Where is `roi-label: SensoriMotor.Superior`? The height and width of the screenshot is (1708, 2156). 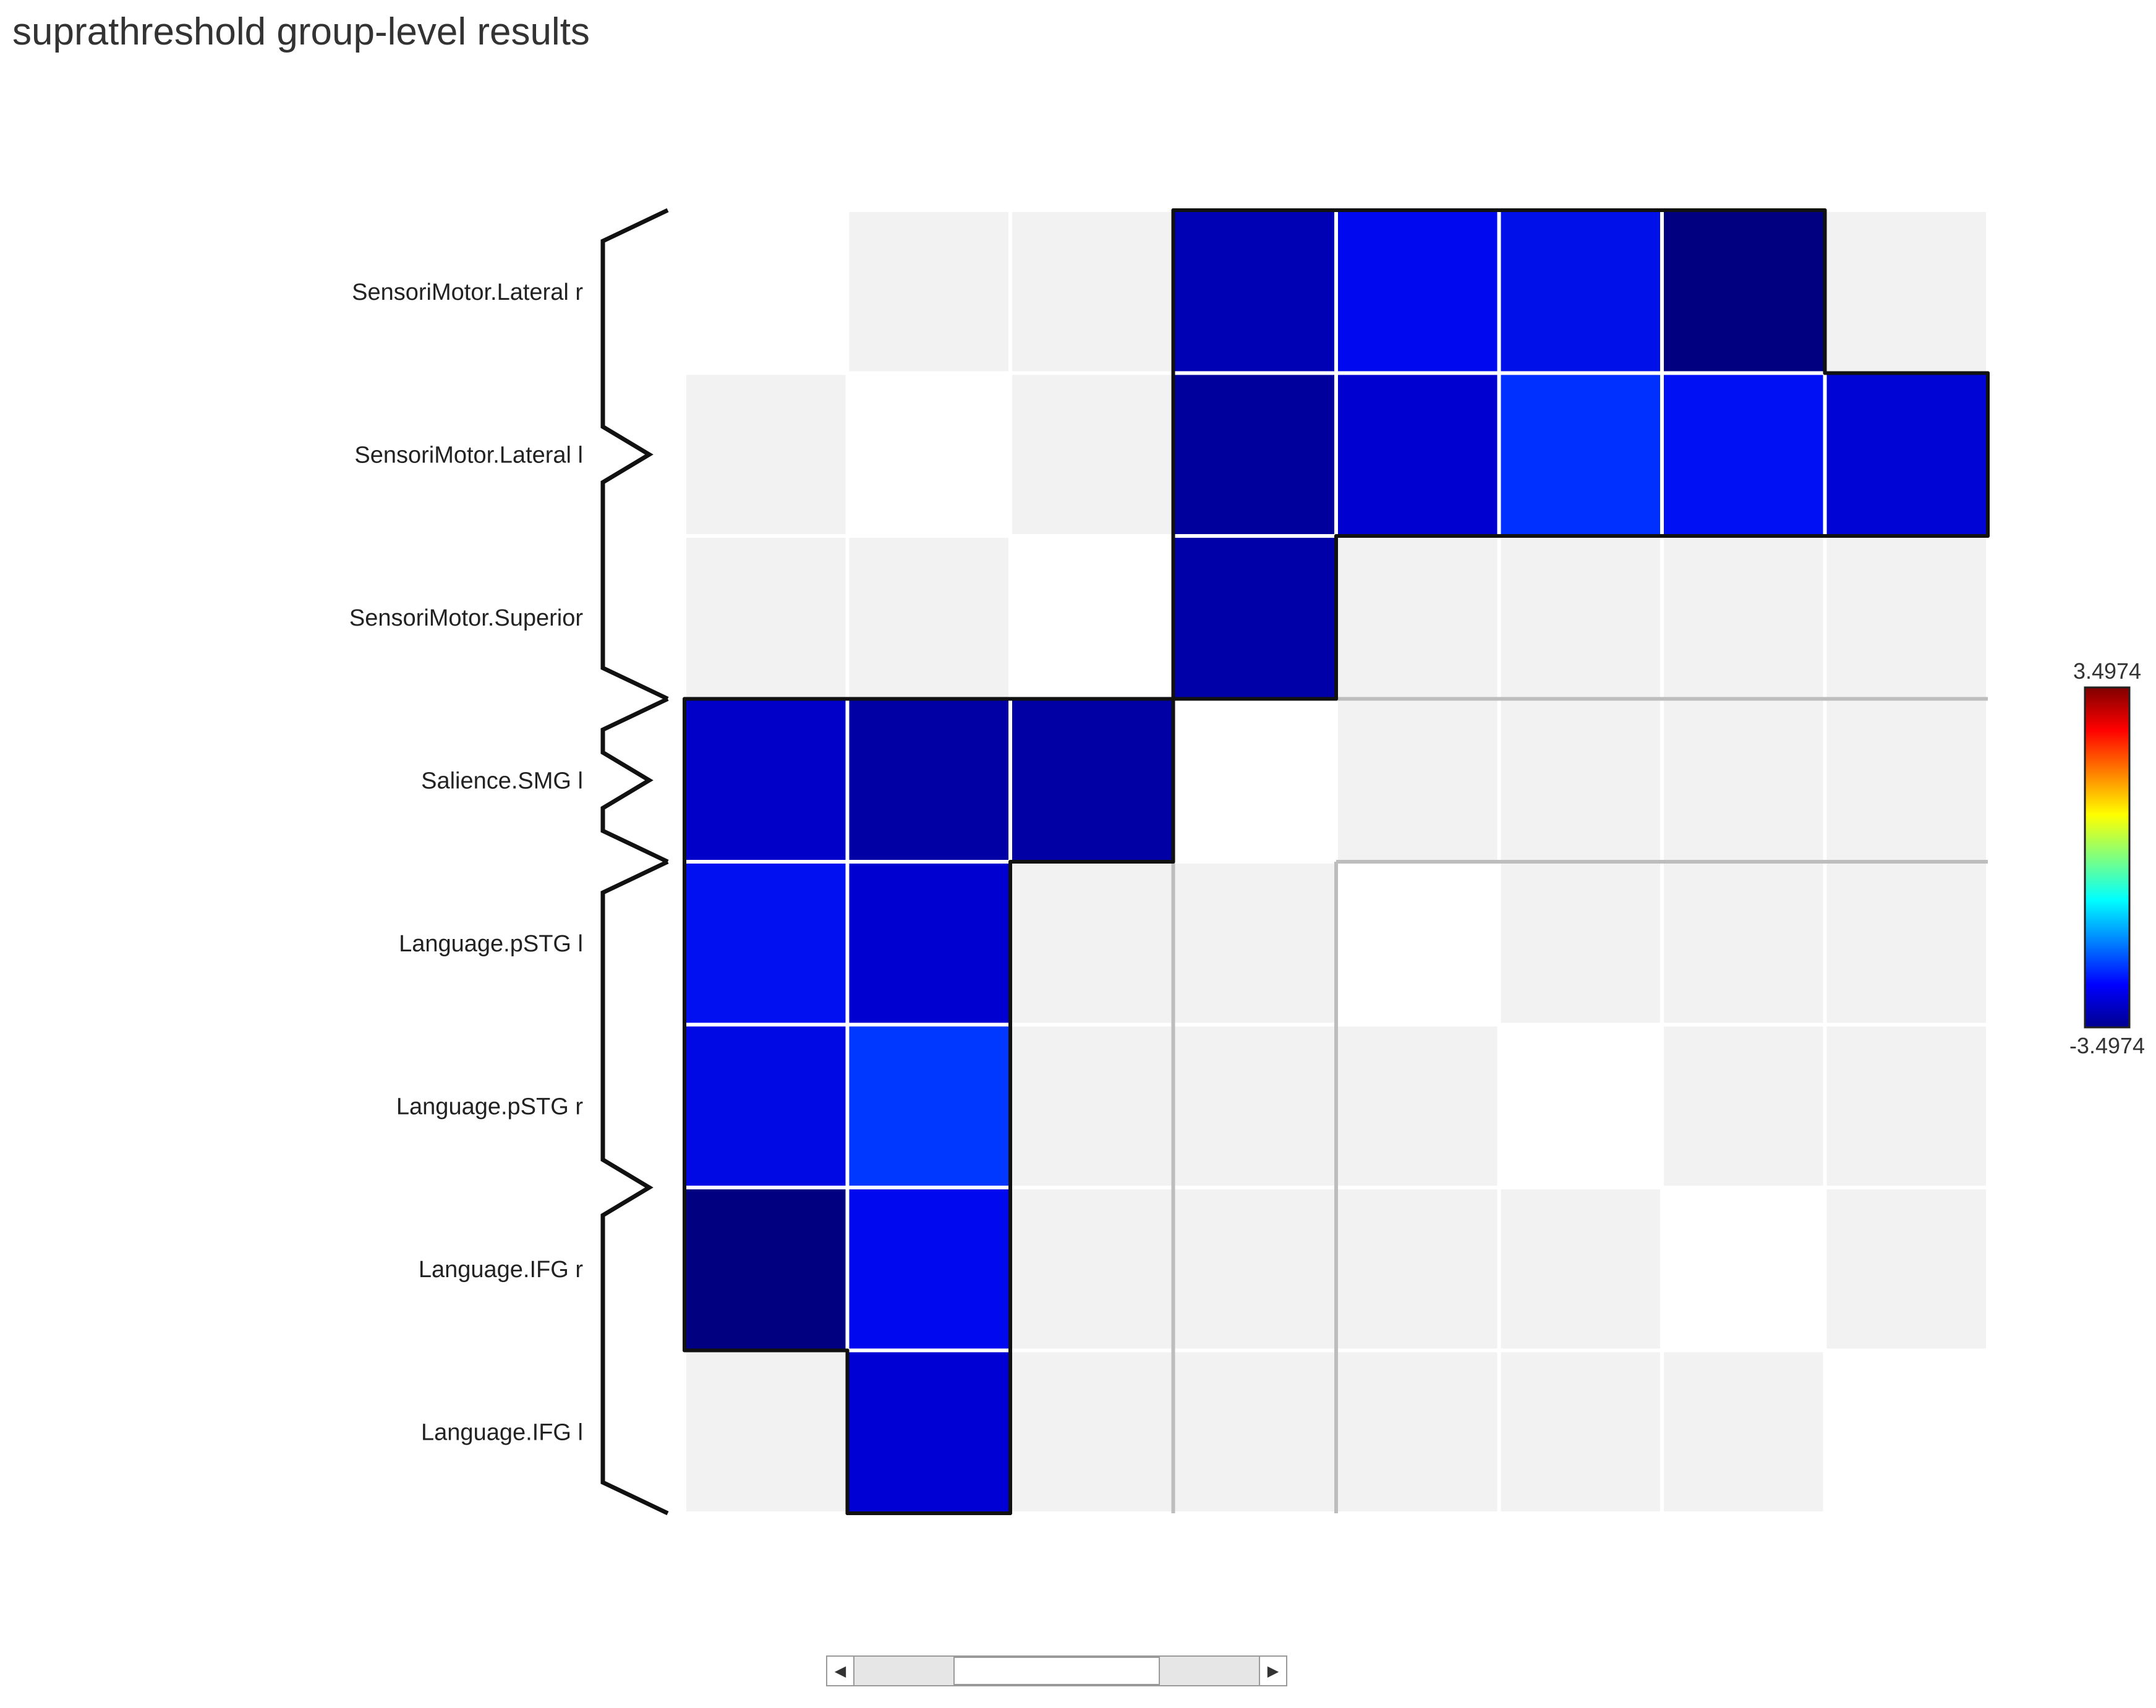
roi-label: SensoriMotor.Superior is located at coordinates (466, 618).